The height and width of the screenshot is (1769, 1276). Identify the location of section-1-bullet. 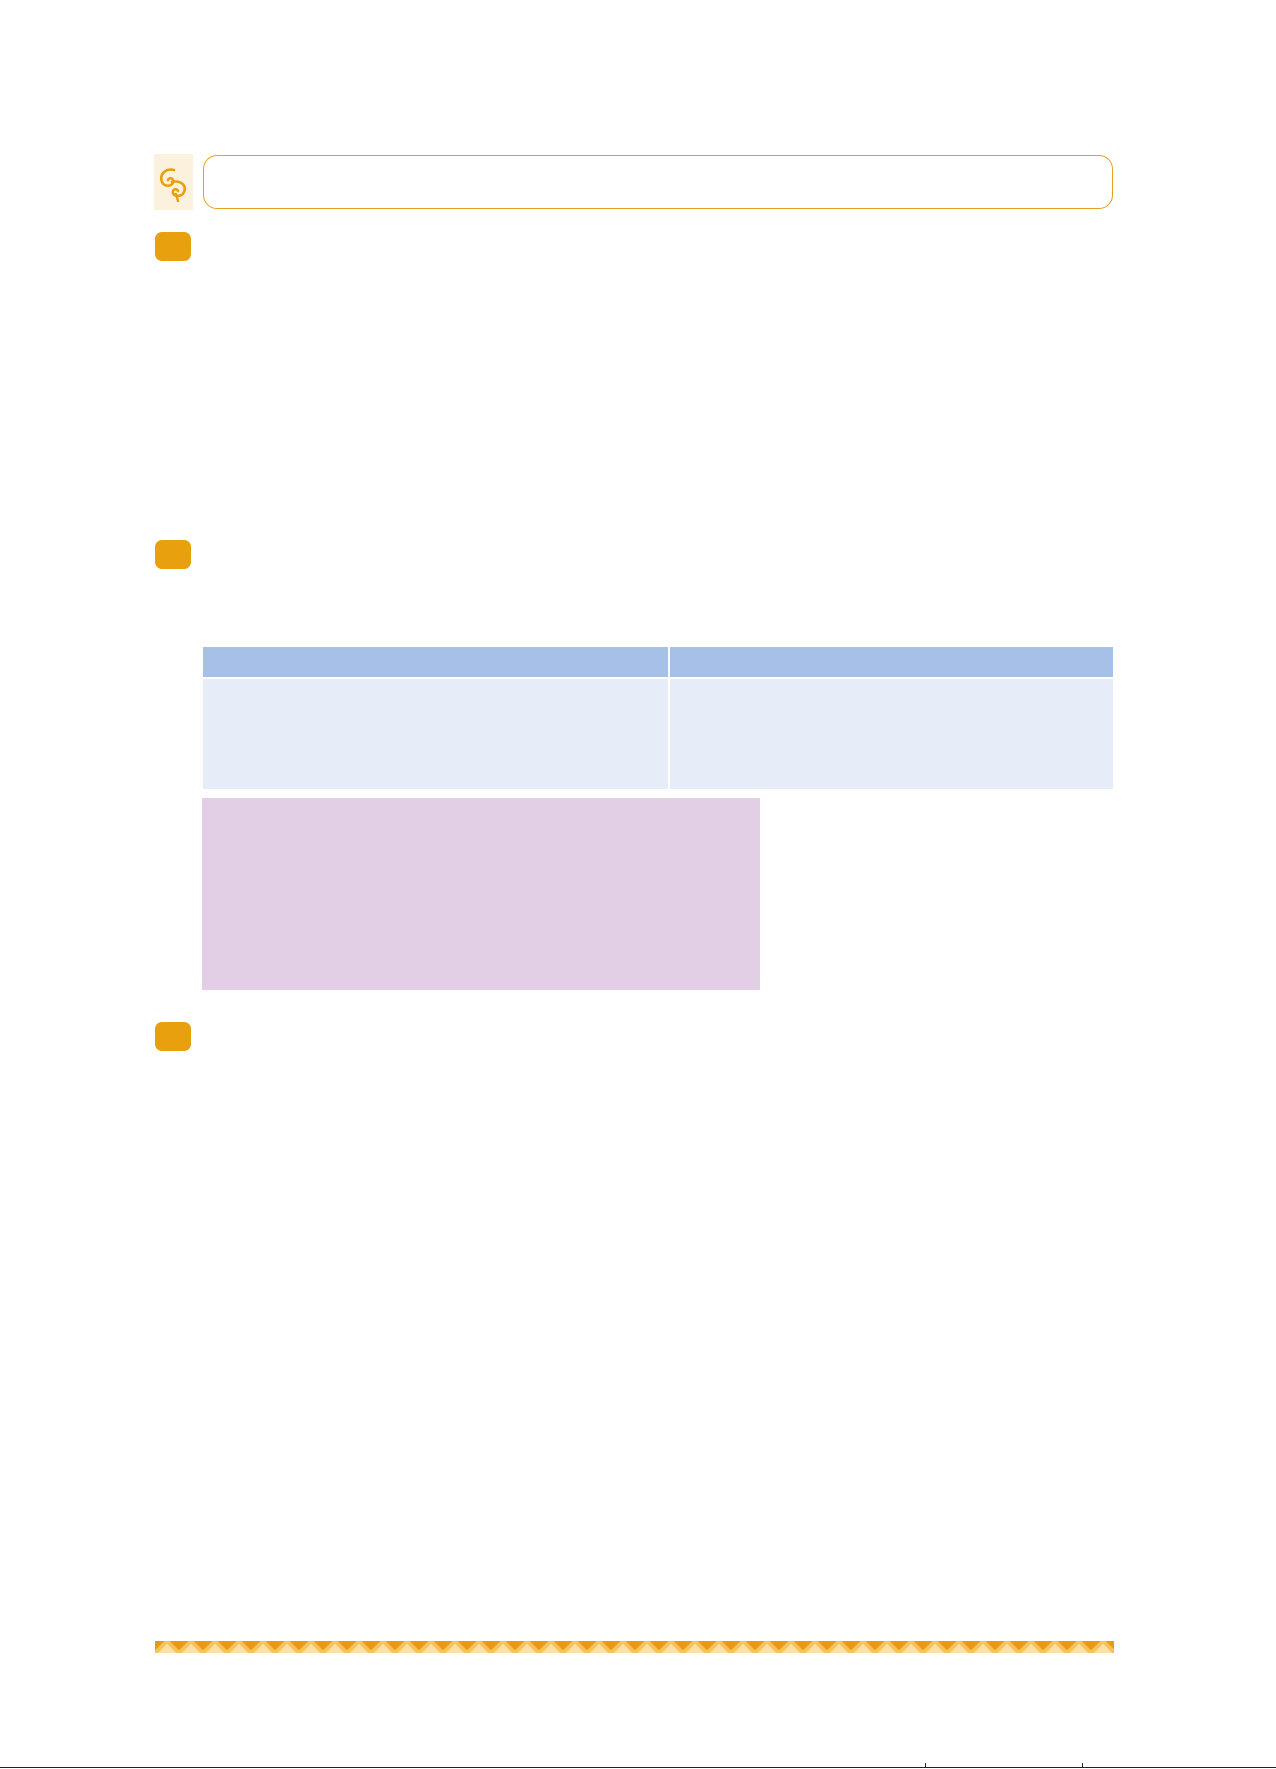
(173, 246).